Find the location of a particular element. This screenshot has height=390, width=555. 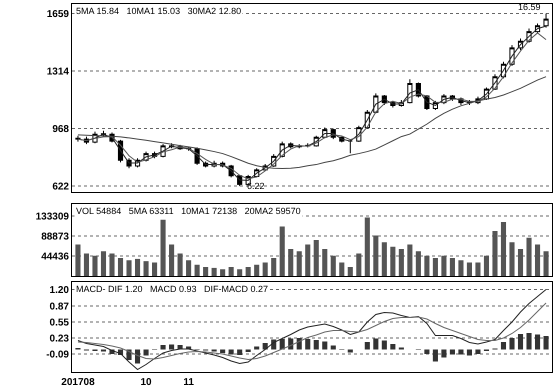

y-tick-label: 0.87 is located at coordinates (60, 307).